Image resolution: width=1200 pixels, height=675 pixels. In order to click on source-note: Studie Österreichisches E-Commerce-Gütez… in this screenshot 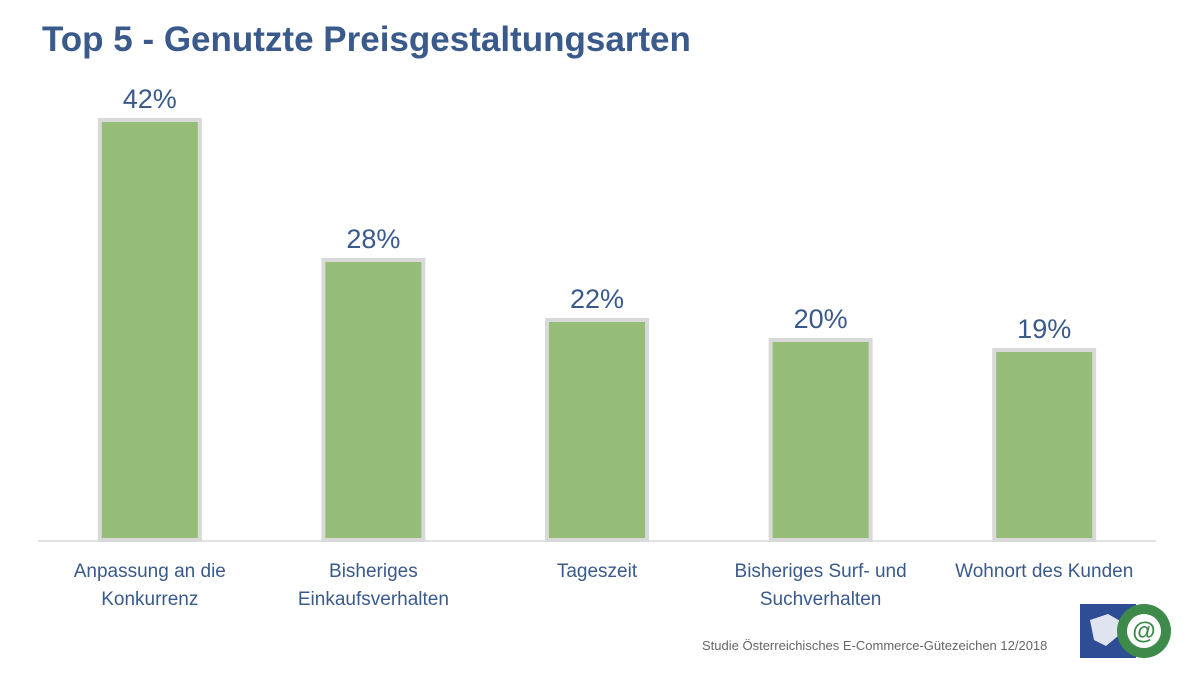, I will do `click(875, 645)`.